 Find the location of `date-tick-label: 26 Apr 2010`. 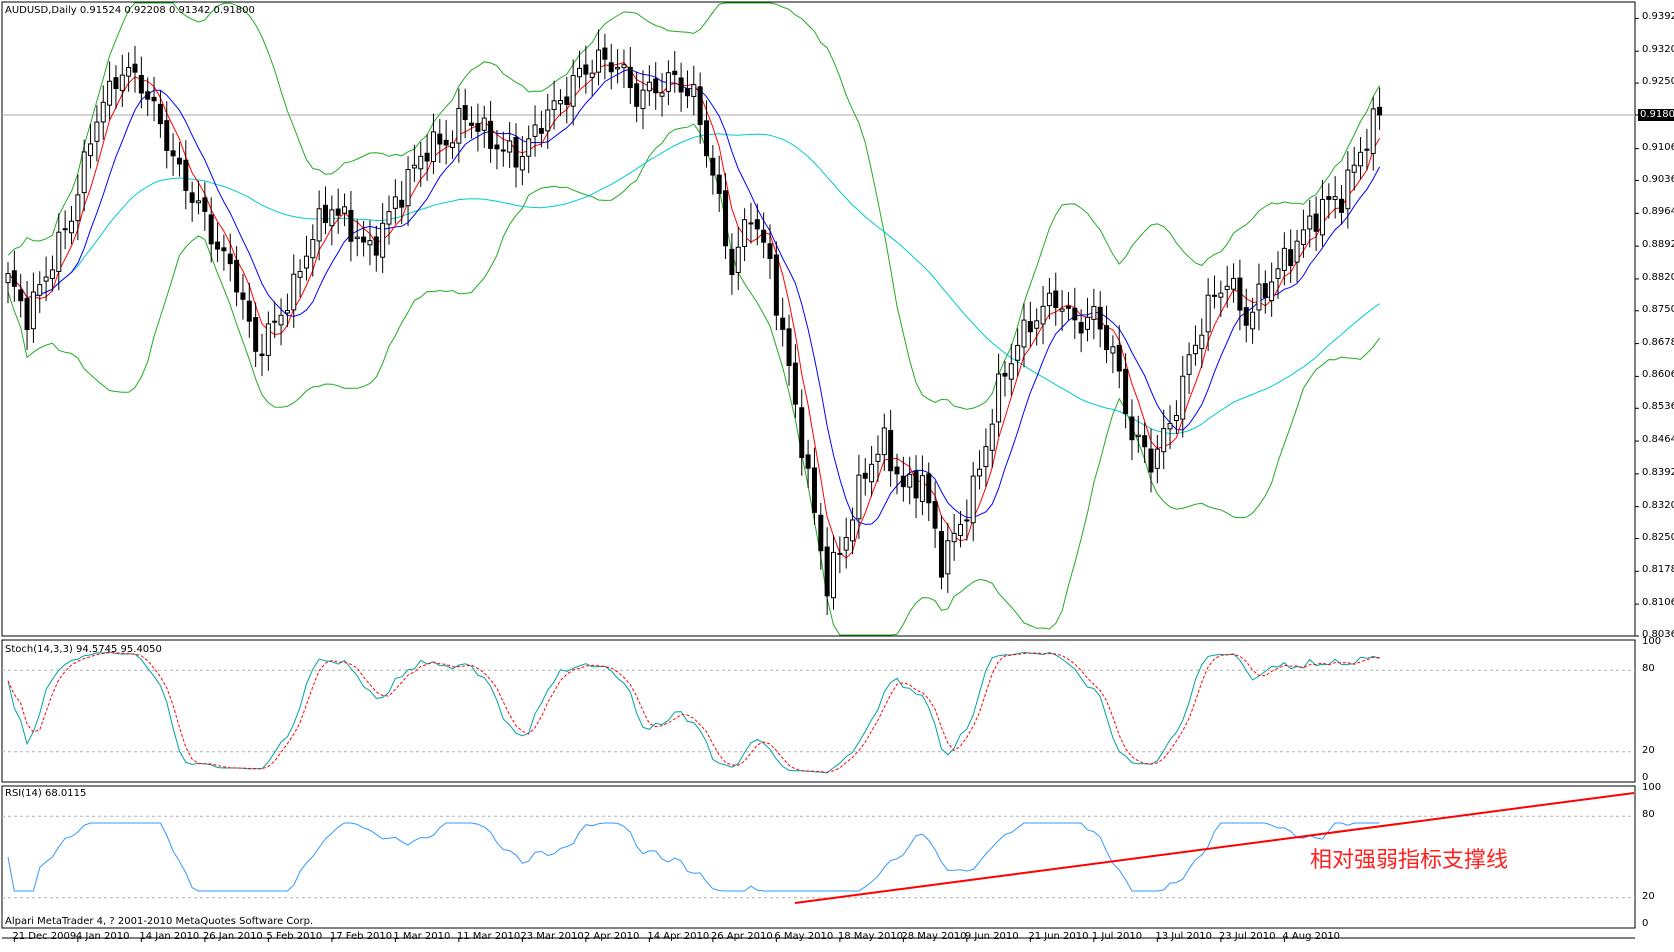

date-tick-label: 26 Apr 2010 is located at coordinates (741, 936).